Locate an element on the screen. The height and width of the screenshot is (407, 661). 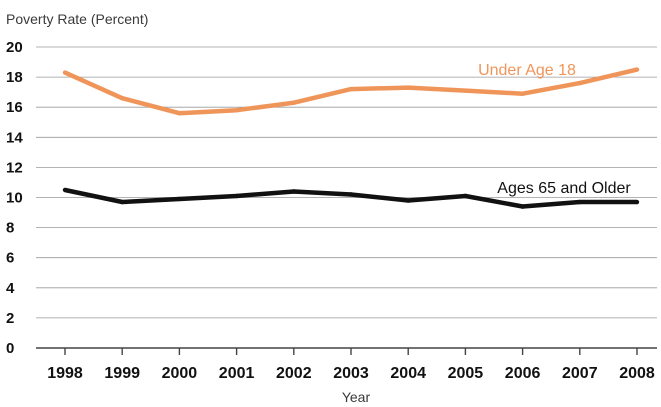
y-tick-labels: 0 2 4 6 8 10 12 14 16 18 20 is located at coordinates (14, 198).